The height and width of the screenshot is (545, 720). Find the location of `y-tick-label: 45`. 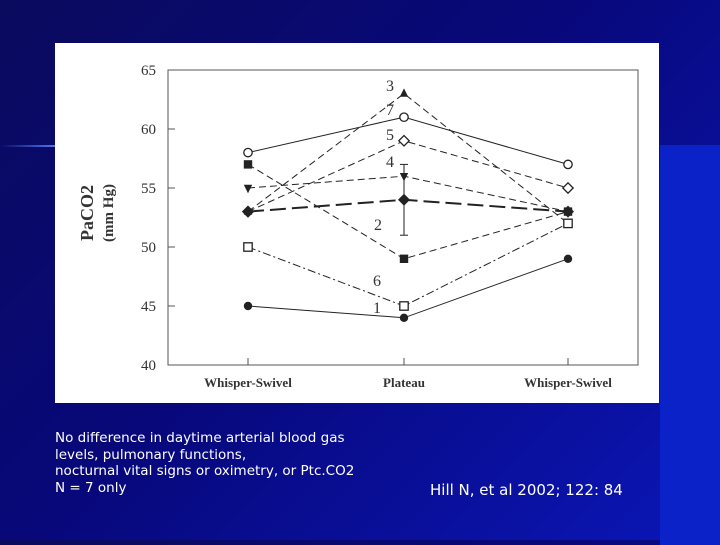

y-tick-label: 45 is located at coordinates (148, 307).